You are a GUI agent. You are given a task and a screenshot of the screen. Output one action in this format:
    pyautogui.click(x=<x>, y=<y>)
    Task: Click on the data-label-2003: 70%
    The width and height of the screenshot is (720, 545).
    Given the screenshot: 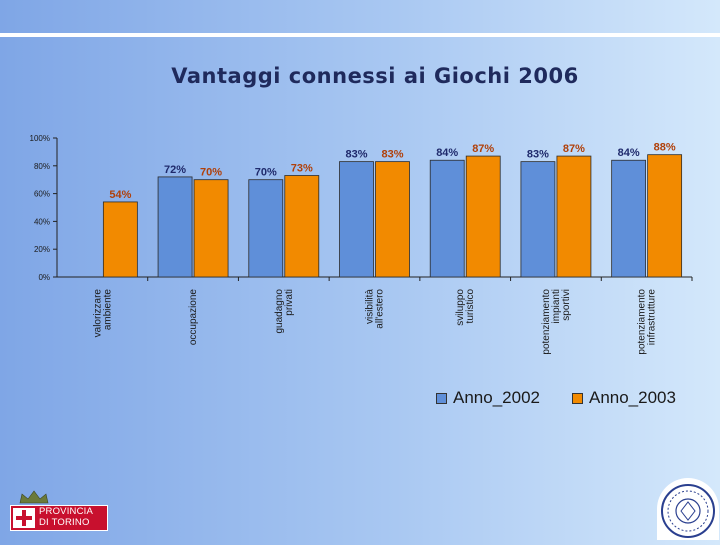 What is the action you would take?
    pyautogui.click(x=211, y=173)
    